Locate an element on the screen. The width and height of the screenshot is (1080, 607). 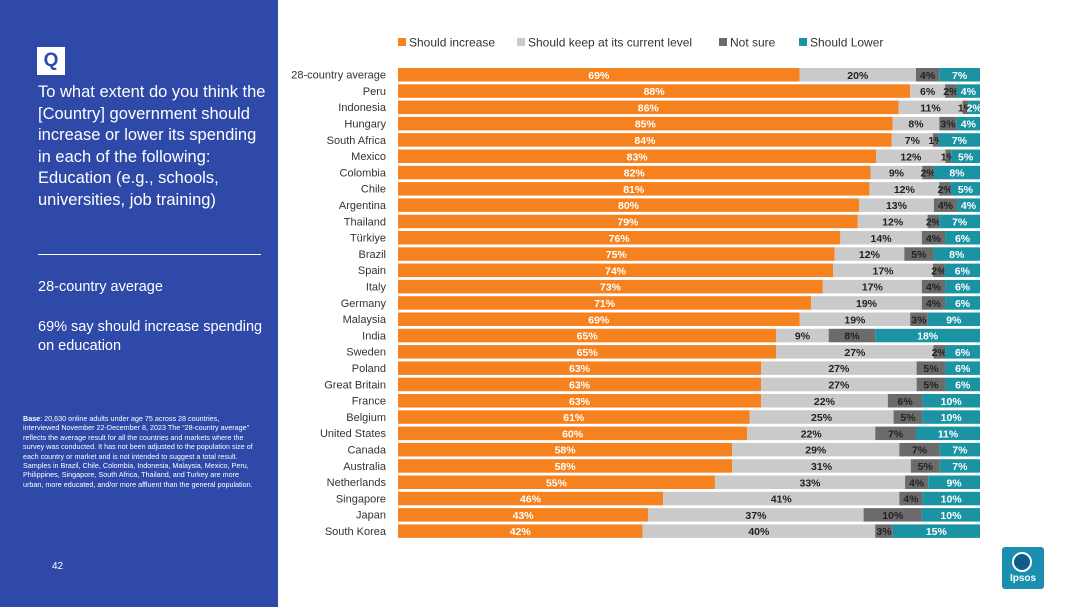
legend-label-increase: Should increase is located at coordinates (452, 43).